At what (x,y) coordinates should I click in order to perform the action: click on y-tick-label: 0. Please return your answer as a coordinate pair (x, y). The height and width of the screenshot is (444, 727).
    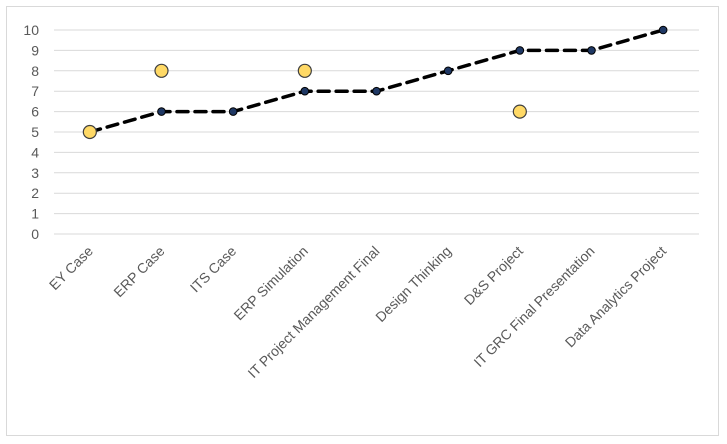
    Looking at the image, I should click on (35, 234).